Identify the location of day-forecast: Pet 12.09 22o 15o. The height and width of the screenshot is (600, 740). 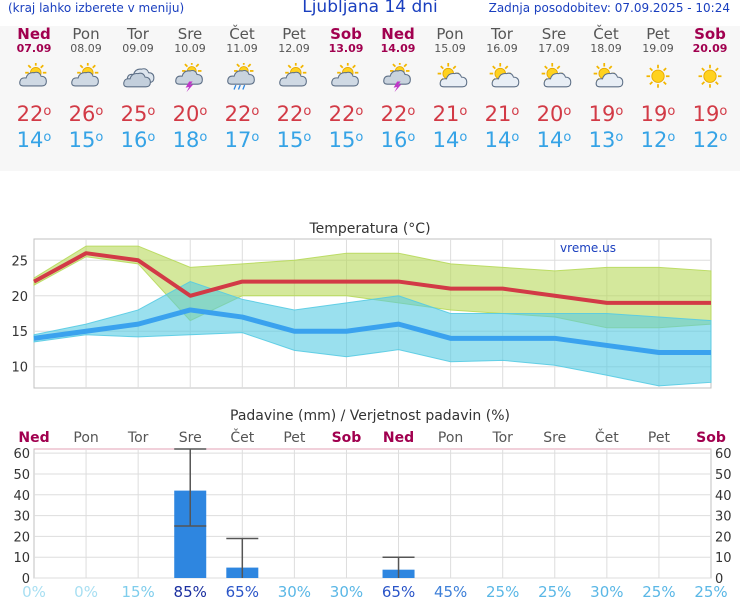
(294, 89).